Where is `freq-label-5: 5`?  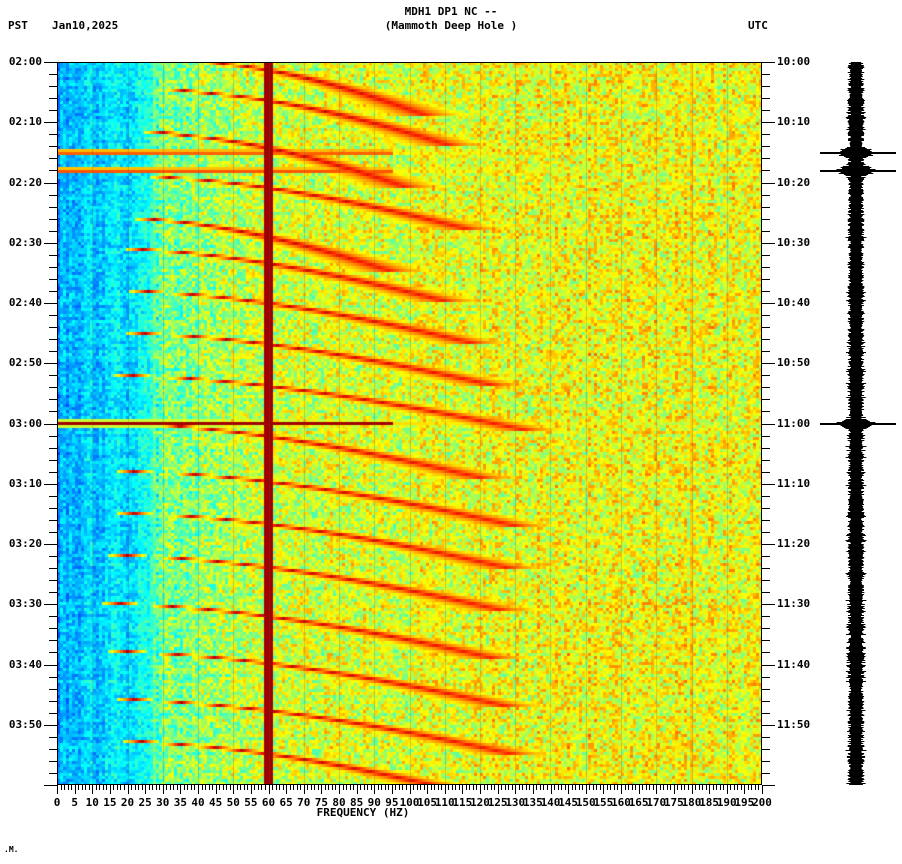
freq-label-5: 5 is located at coordinates (74, 802).